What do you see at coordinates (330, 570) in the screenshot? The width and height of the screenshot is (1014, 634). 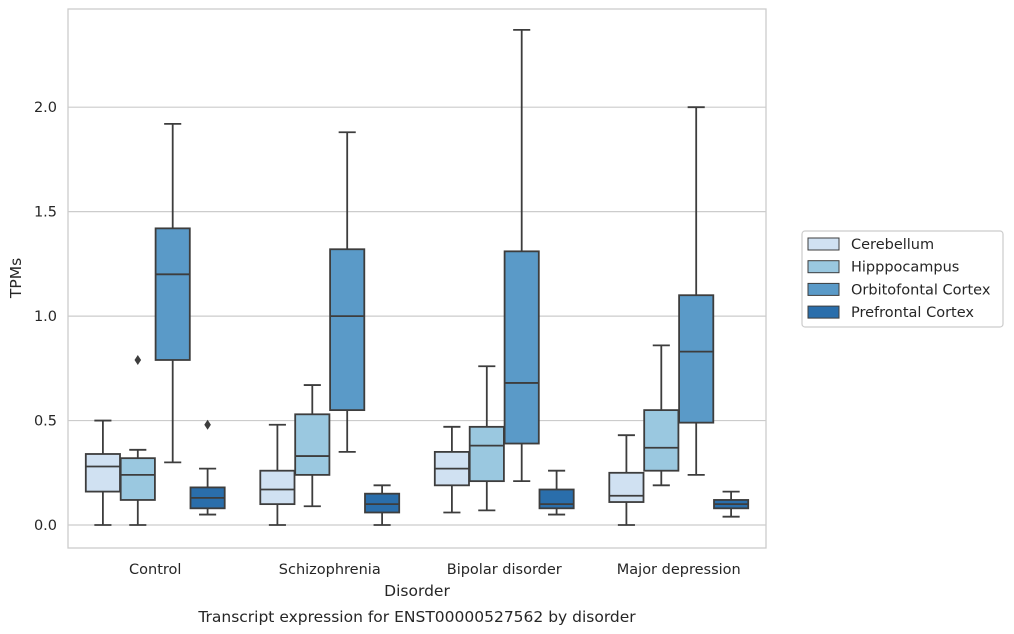 I see `x-tick-label: Schizophrenia` at bounding box center [330, 570].